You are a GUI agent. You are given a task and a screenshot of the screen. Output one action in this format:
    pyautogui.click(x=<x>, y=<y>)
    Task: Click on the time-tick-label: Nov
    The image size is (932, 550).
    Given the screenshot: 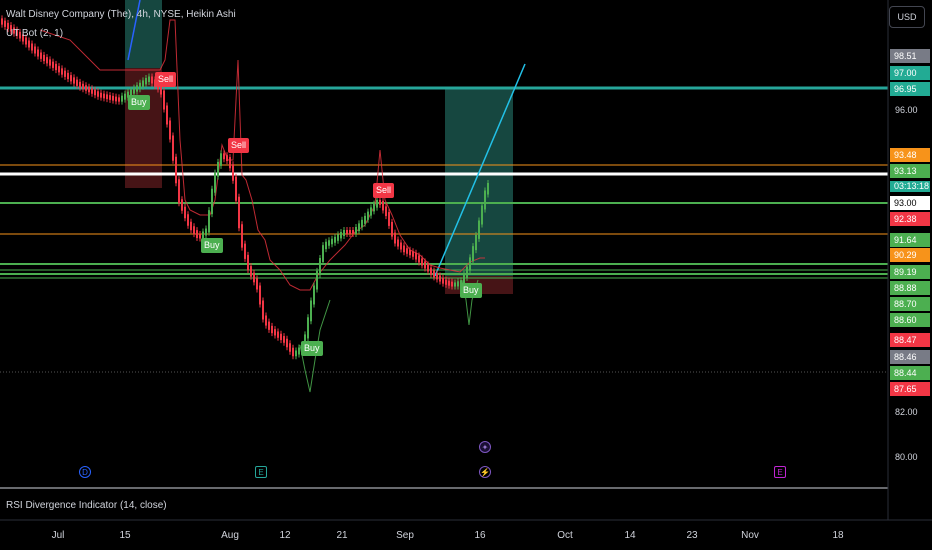 What is the action you would take?
    pyautogui.click(x=750, y=535)
    